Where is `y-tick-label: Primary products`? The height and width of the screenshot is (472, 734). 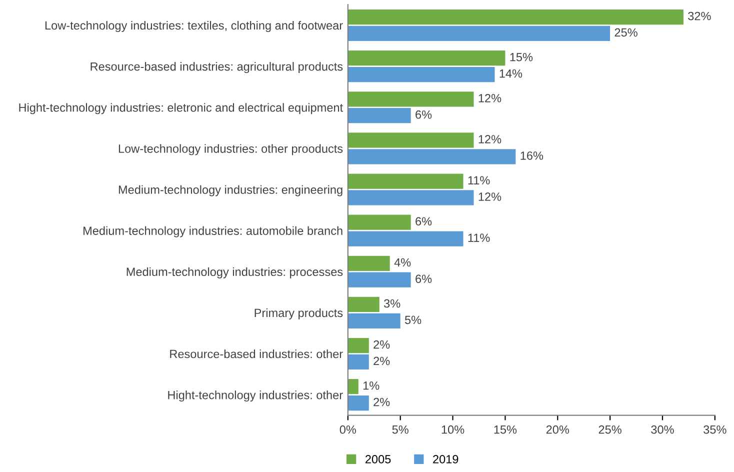
y-tick-label: Primary products is located at coordinates (298, 314).